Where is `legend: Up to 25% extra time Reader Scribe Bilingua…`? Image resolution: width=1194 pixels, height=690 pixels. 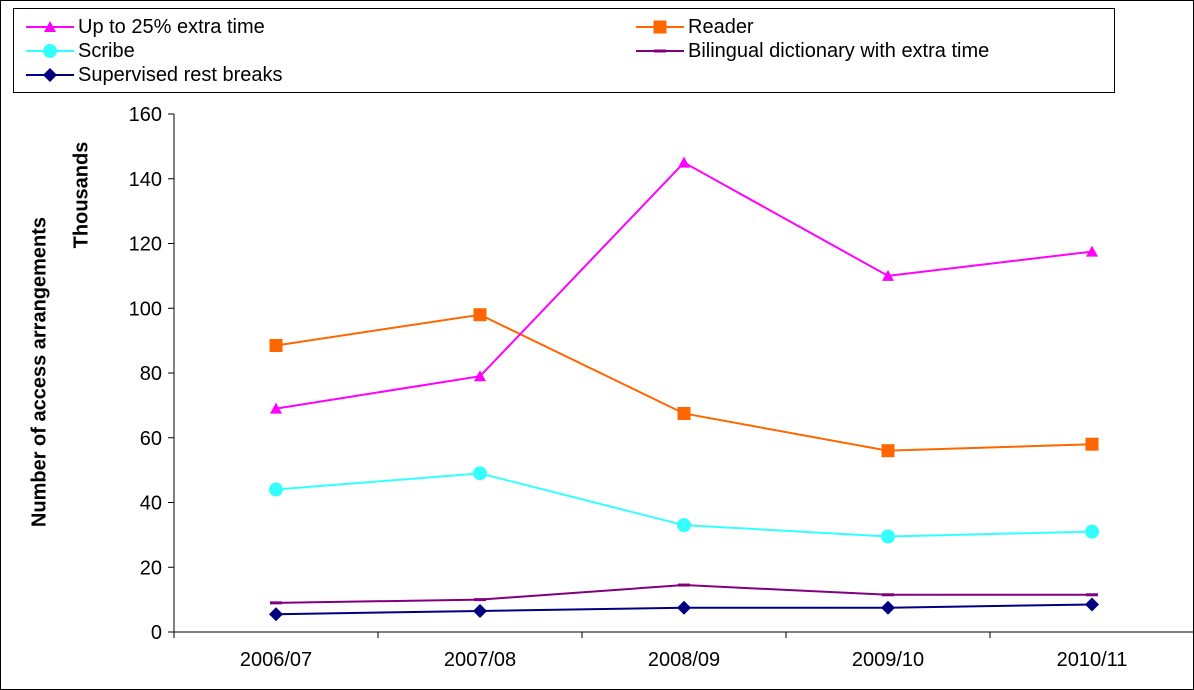
legend: Up to 25% extra time Reader Scribe Bilingua… is located at coordinates (564, 50).